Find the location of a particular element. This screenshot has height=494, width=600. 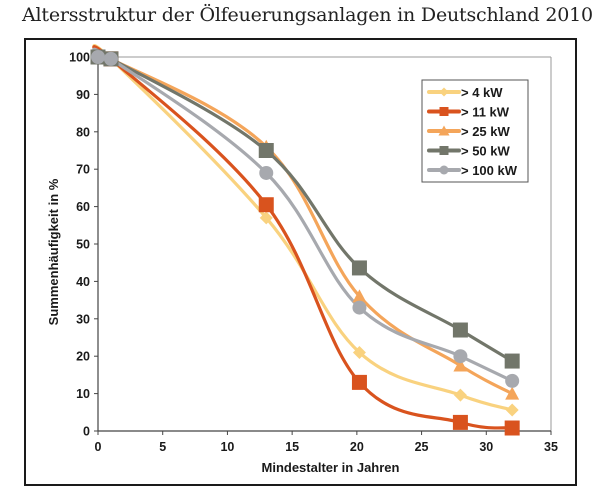

y-tick-label: 20 is located at coordinates (83, 357).